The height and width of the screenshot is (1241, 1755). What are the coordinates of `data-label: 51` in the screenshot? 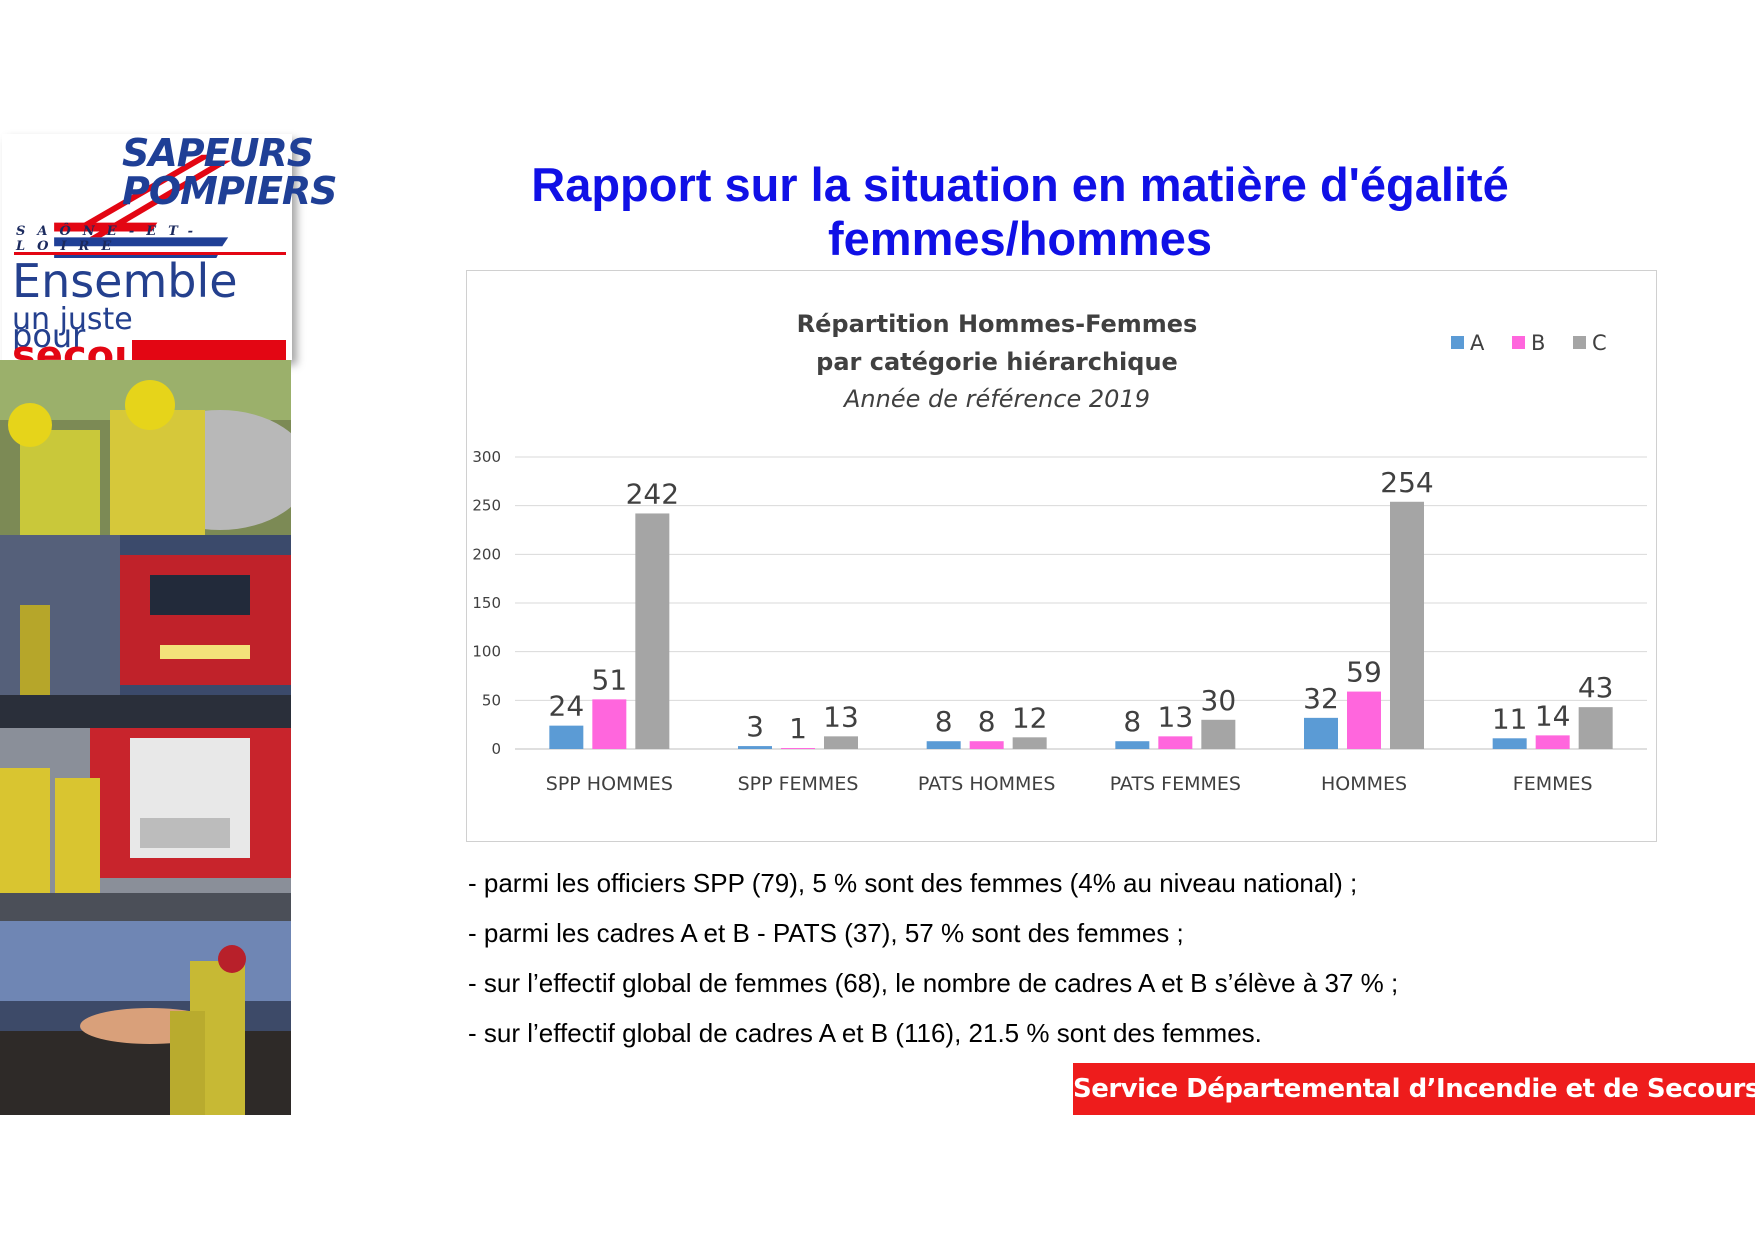 It's located at (610, 679).